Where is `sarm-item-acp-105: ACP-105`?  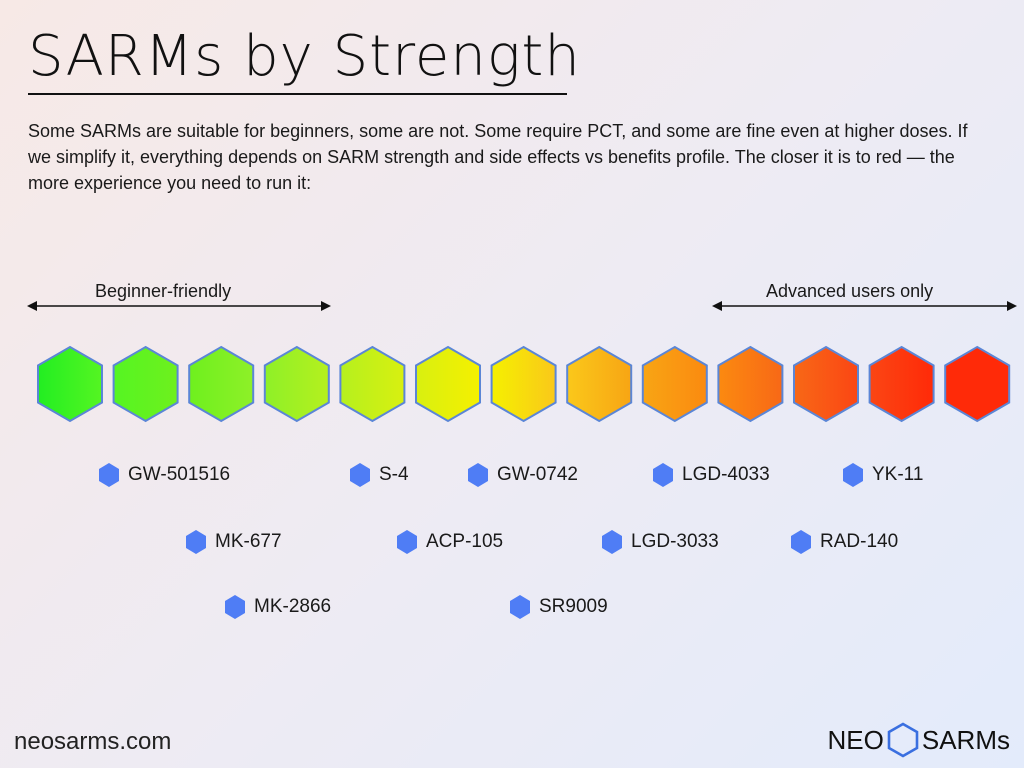
sarm-item-acp-105: ACP-105 is located at coordinates (449, 542).